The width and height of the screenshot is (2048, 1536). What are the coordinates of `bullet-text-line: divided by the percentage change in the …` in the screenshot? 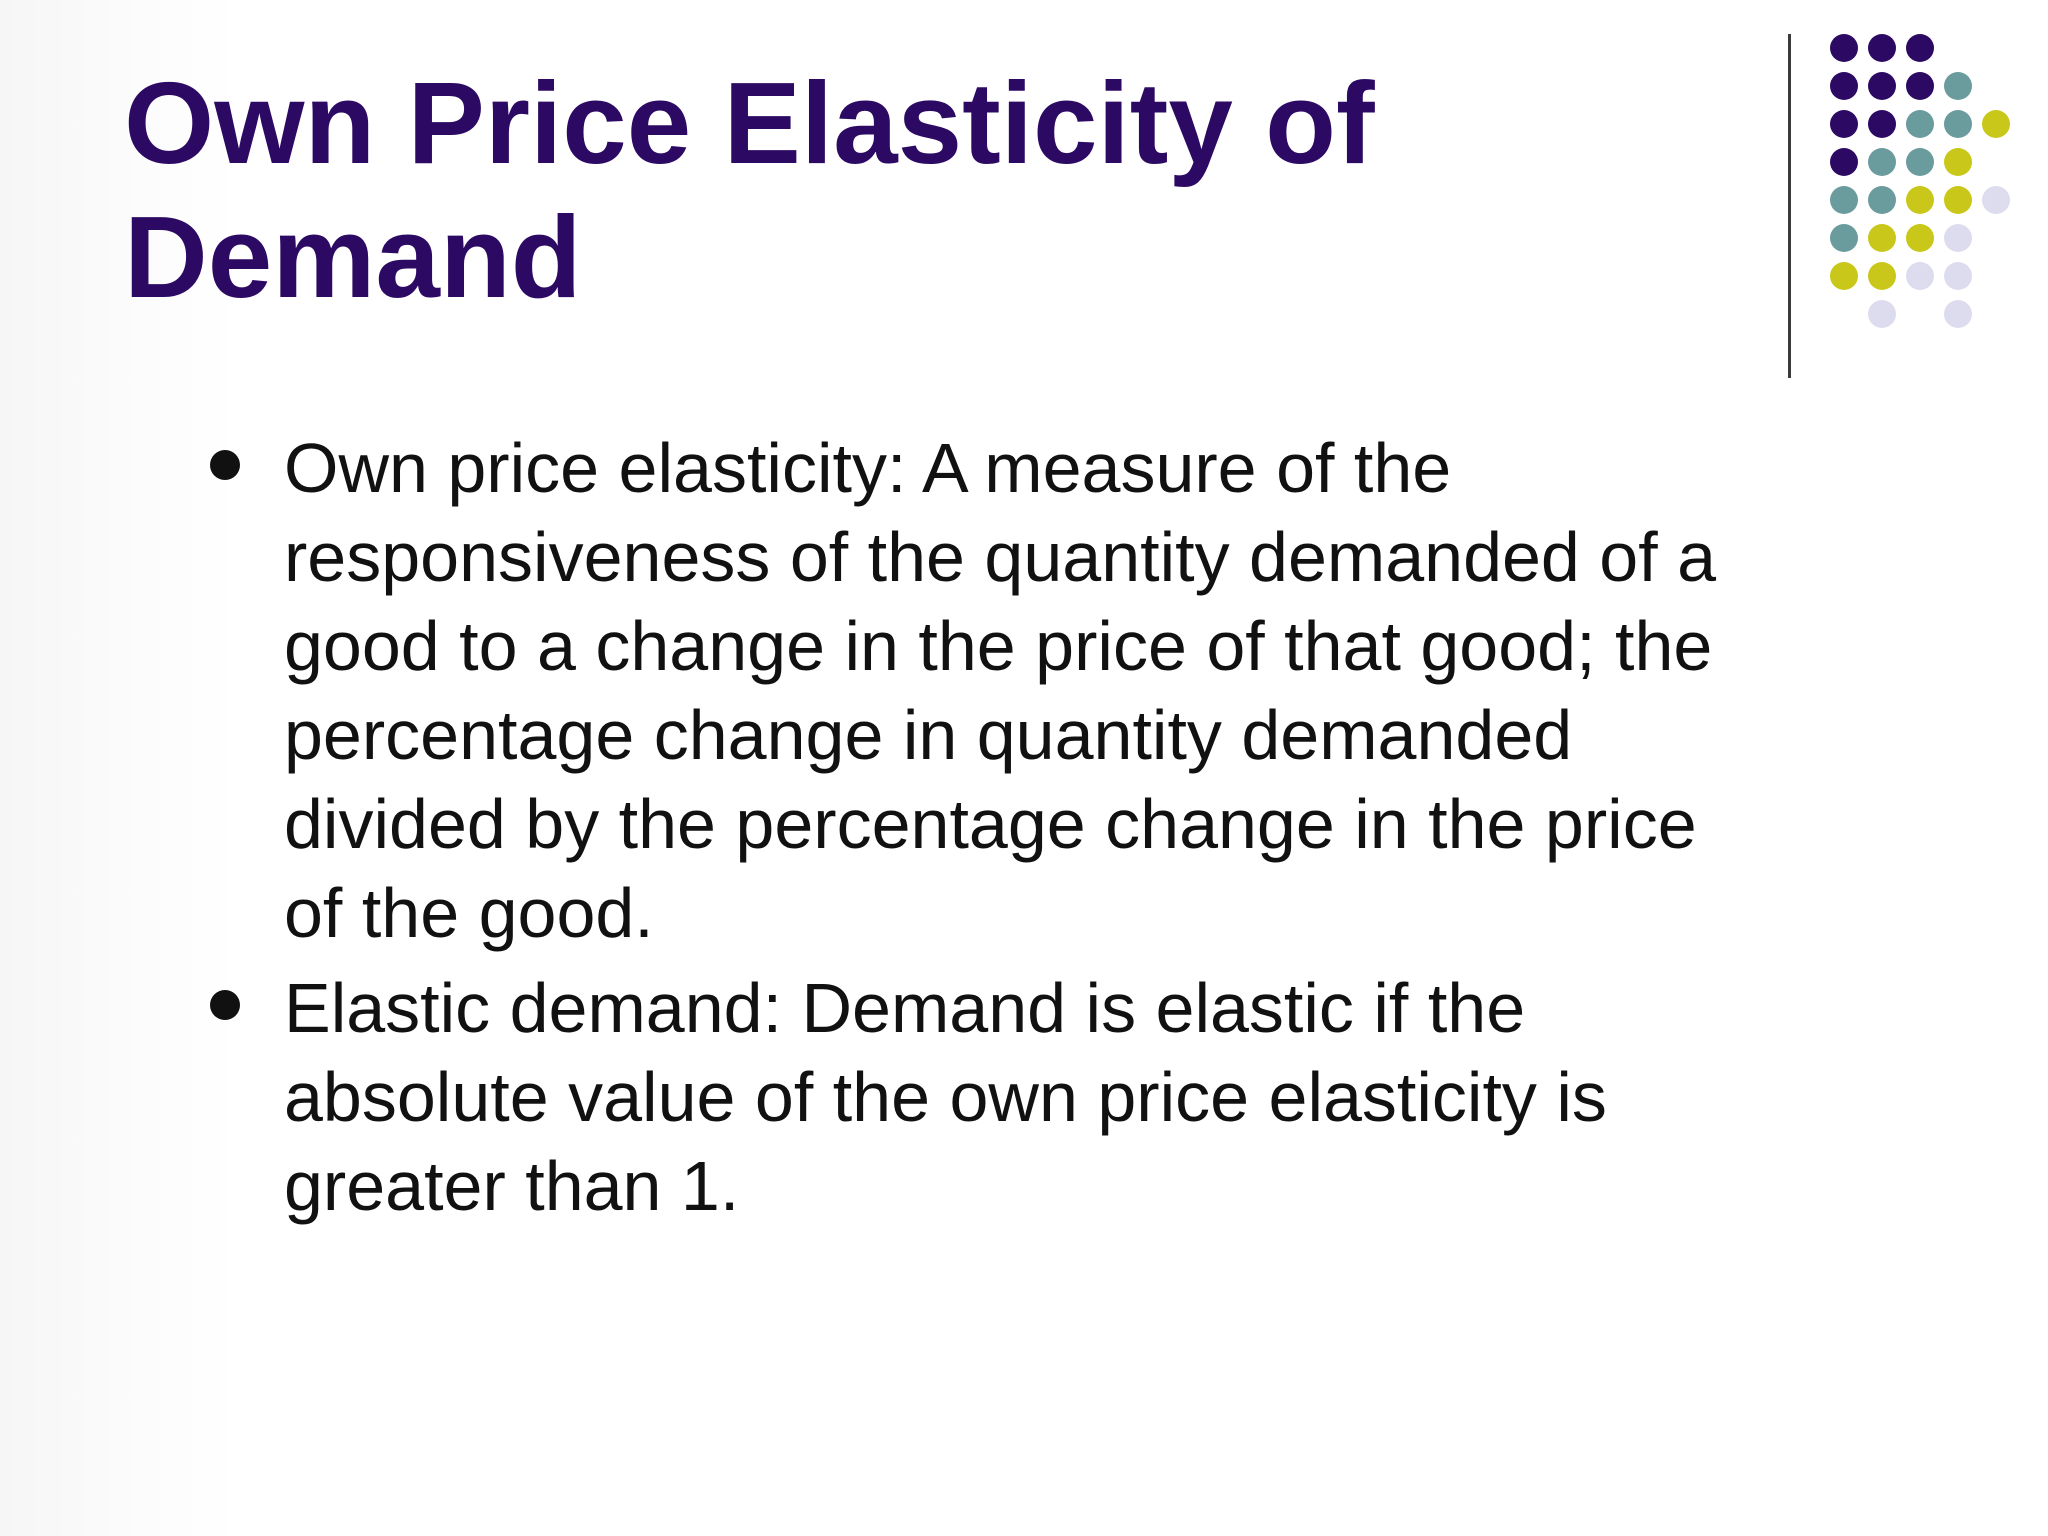 It's located at (990, 824).